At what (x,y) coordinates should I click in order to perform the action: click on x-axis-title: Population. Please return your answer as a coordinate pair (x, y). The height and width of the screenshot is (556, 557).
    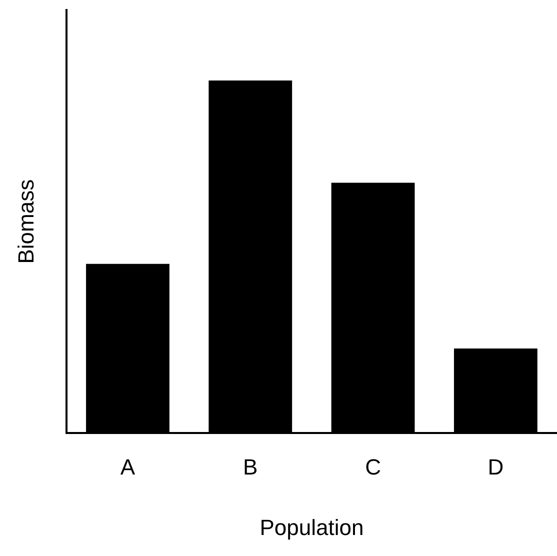
    Looking at the image, I should click on (312, 527).